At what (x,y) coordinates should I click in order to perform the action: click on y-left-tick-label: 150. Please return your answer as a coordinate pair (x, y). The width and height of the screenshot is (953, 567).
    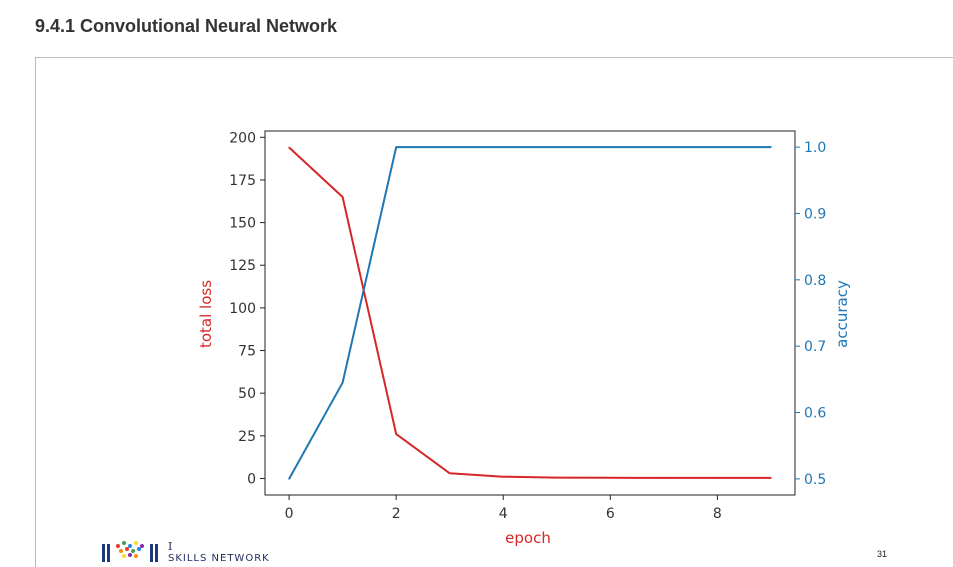
    Looking at the image, I should click on (242, 224).